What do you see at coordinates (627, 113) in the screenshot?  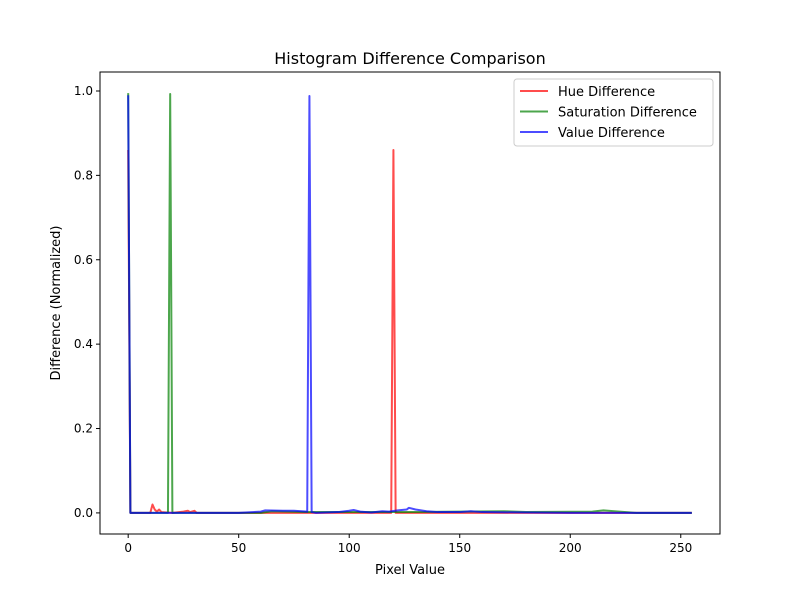 I see `legend-label: Saturation Difference` at bounding box center [627, 113].